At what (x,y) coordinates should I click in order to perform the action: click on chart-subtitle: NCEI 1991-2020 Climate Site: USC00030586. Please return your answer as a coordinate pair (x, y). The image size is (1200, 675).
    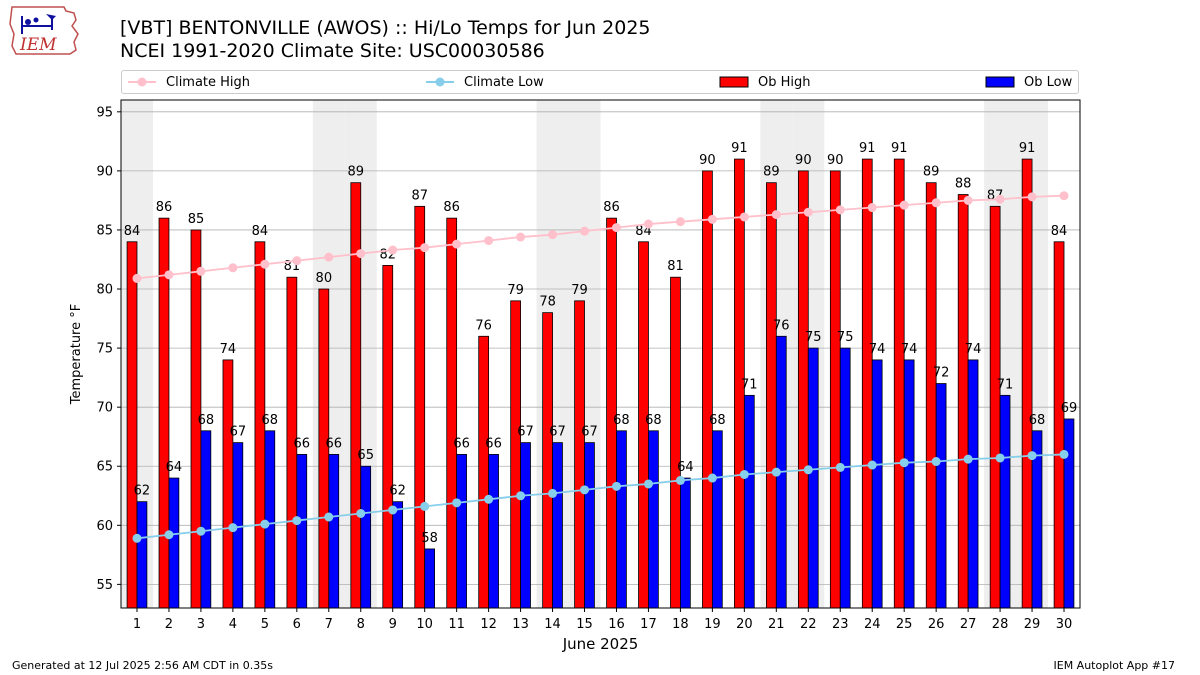
    Looking at the image, I should click on (332, 51).